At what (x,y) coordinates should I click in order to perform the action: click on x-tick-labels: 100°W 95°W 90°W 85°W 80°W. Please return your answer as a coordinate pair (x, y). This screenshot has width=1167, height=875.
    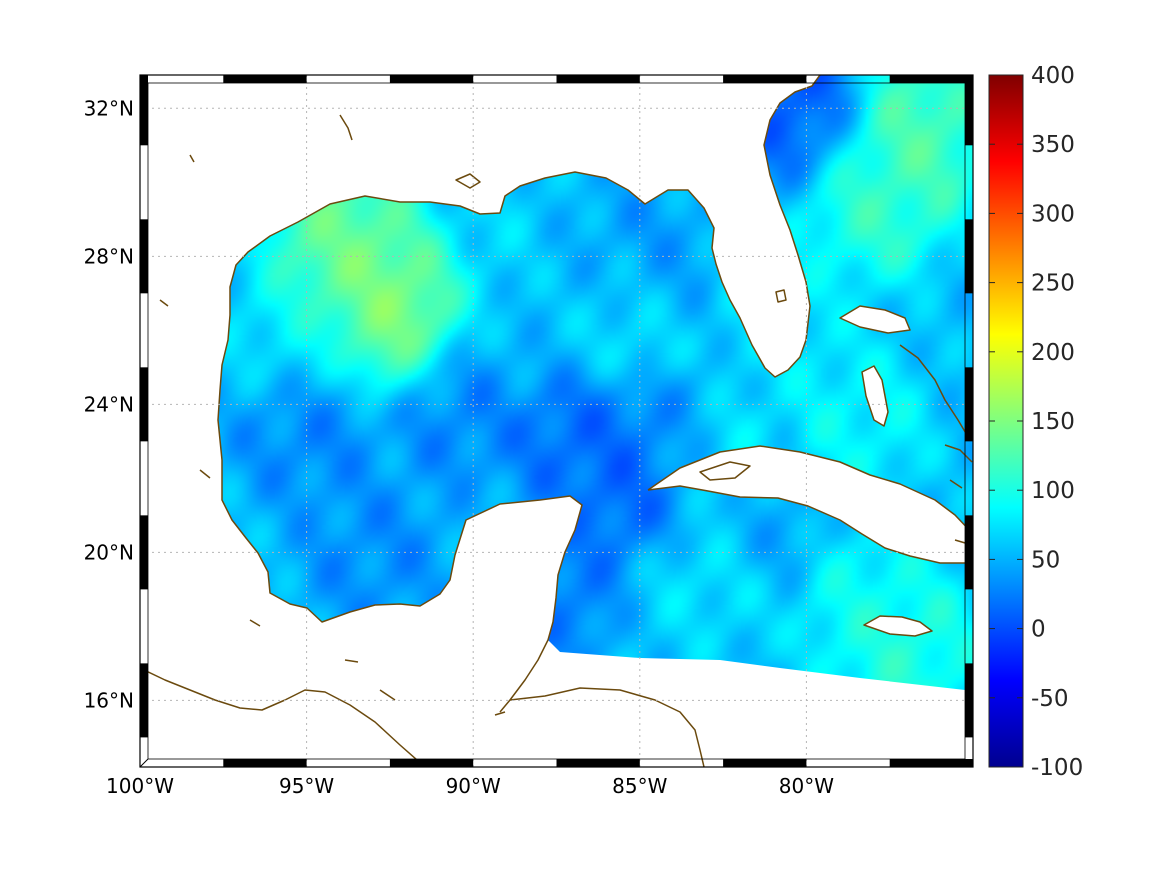
    Looking at the image, I should click on (470, 786).